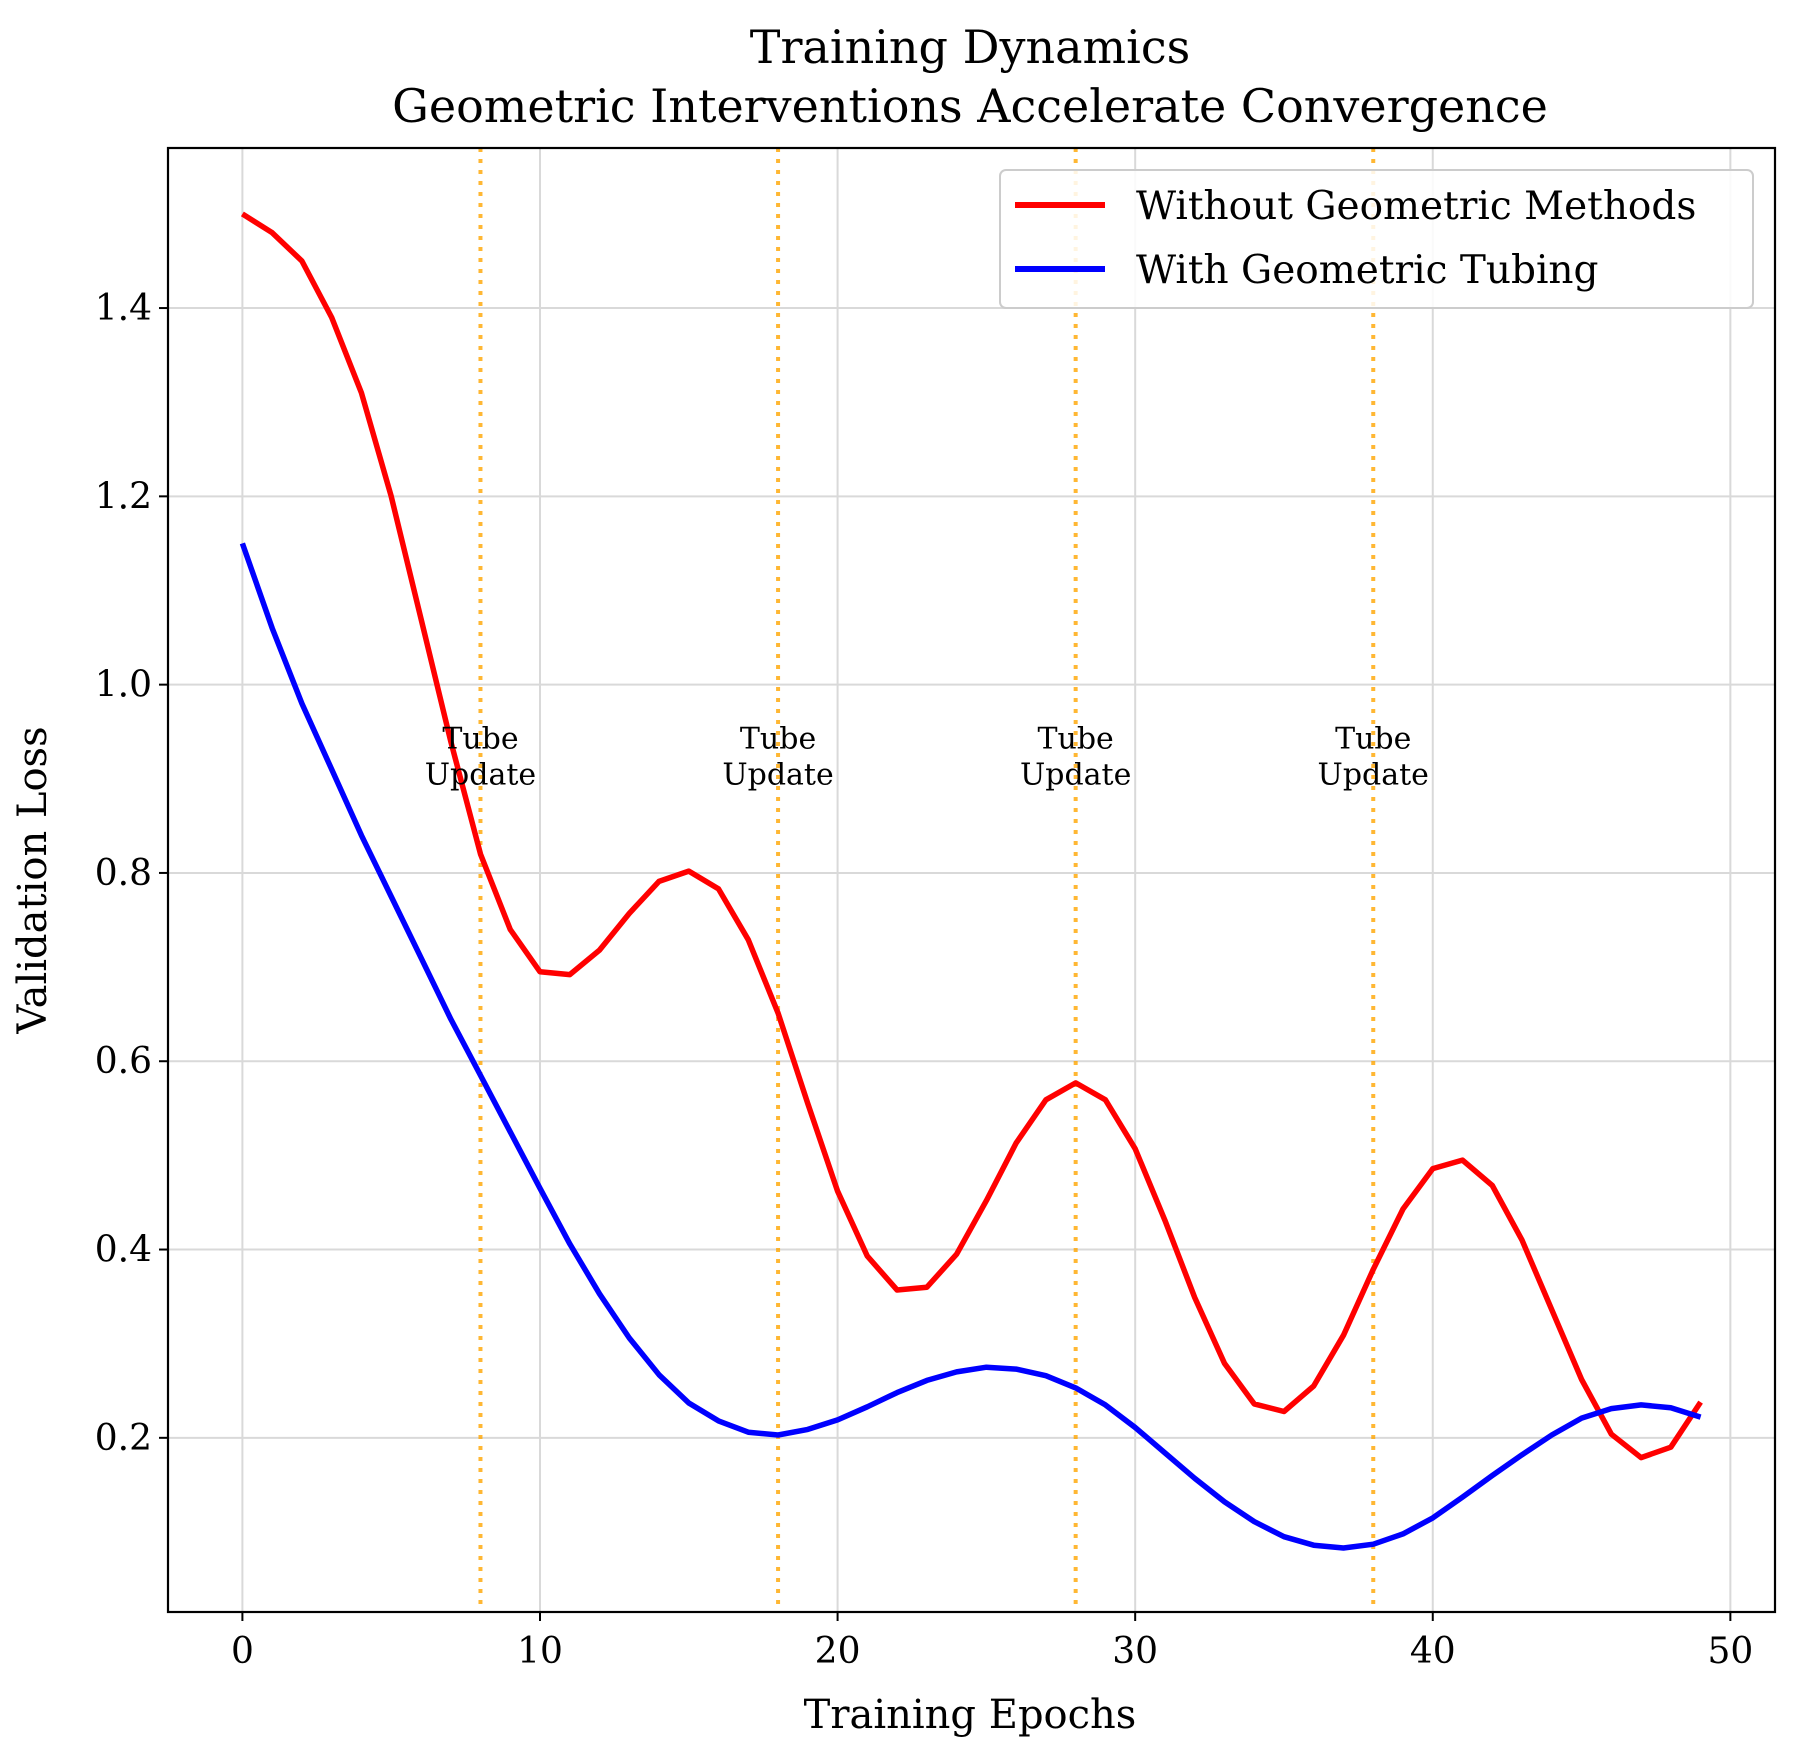 This screenshot has height=1761, width=1797. What do you see at coordinates (970, 47) in the screenshot?
I see `chart-title: Training Dynamics` at bounding box center [970, 47].